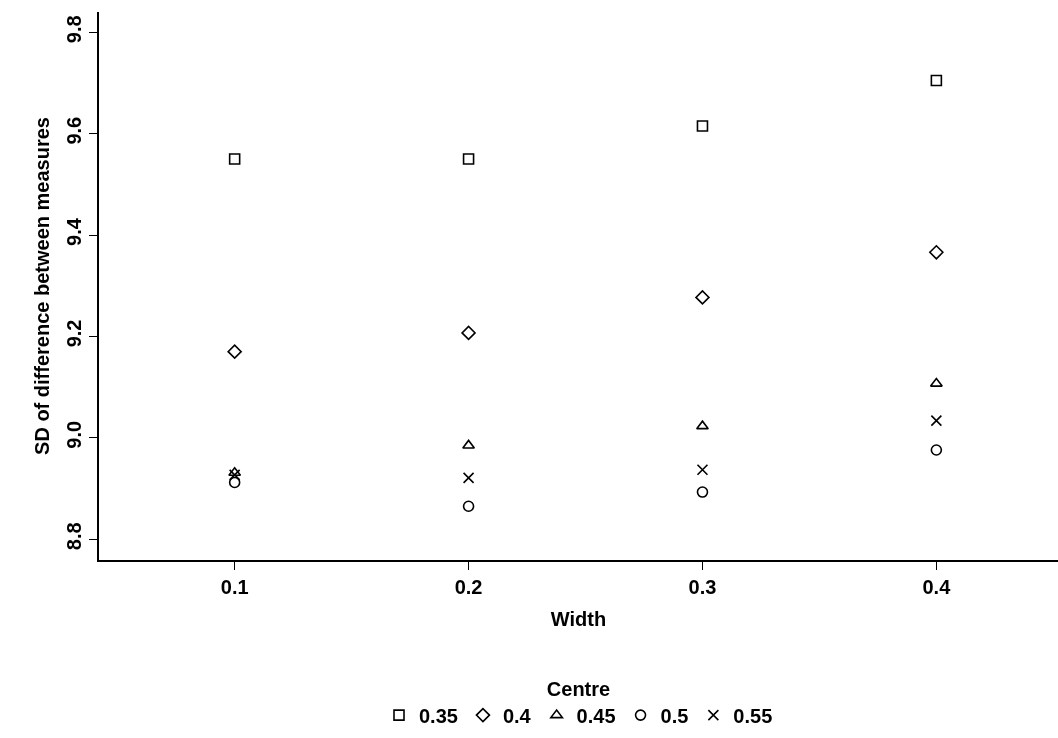 The height and width of the screenshot is (738, 1058). What do you see at coordinates (74, 333) in the screenshot?
I see `y-tick-label: 9.2` at bounding box center [74, 333].